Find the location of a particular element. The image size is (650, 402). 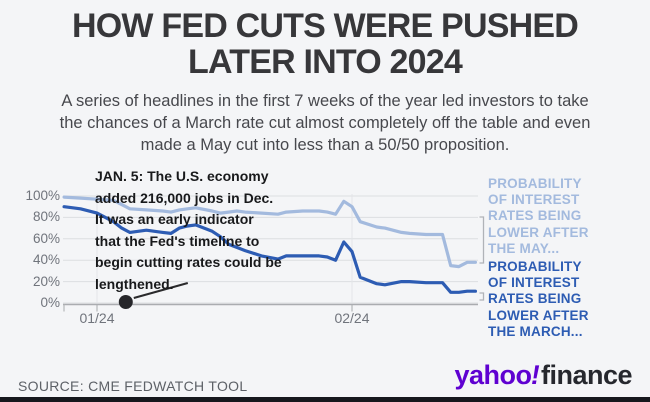

source-credit: SOURCE: CME FEDWATCH TOOL is located at coordinates (133, 386).